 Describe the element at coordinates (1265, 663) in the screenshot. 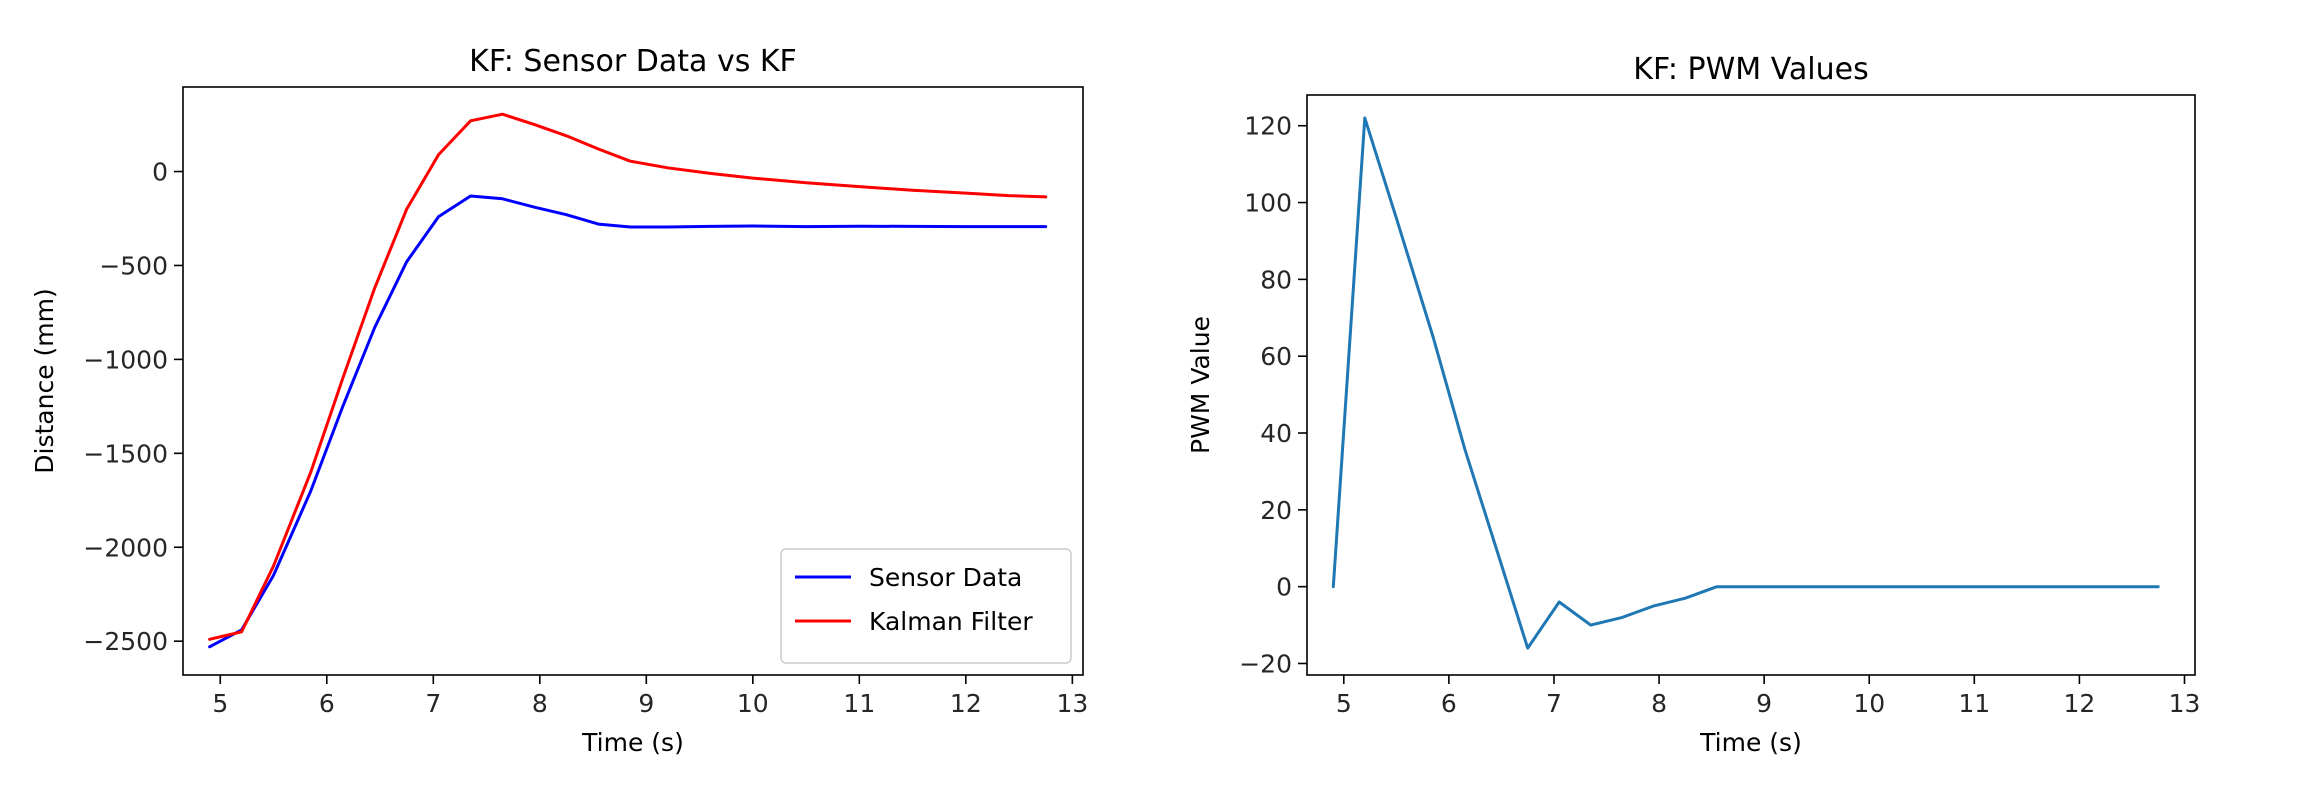

I see `y-tick-label: −20` at that location.